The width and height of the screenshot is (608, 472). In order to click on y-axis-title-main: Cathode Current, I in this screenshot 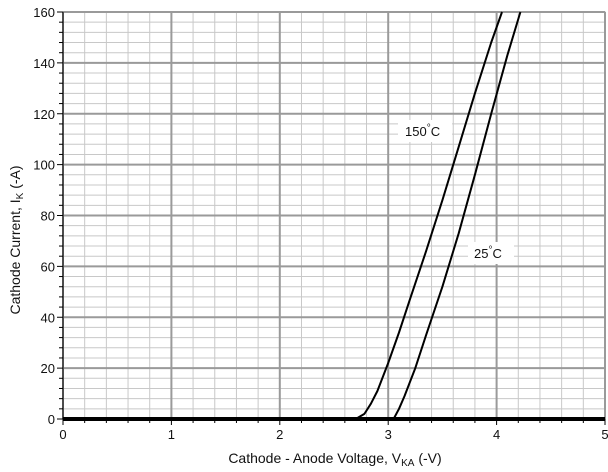, I will do `click(15, 256)`.